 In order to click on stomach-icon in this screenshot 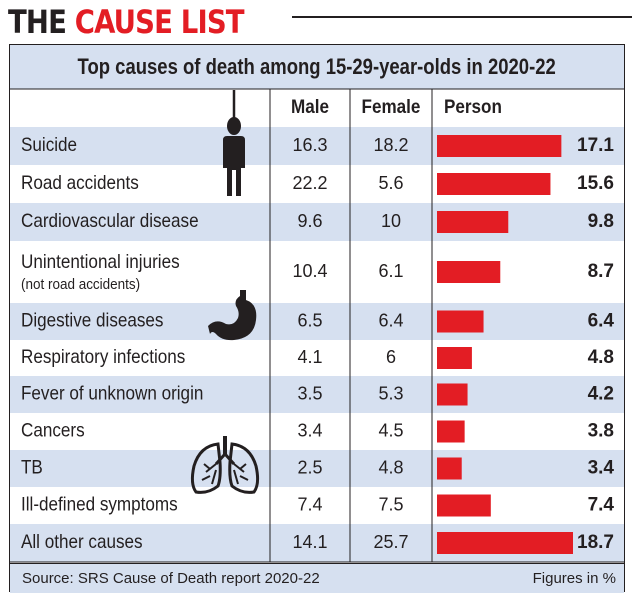, I will do `click(232, 315)`.